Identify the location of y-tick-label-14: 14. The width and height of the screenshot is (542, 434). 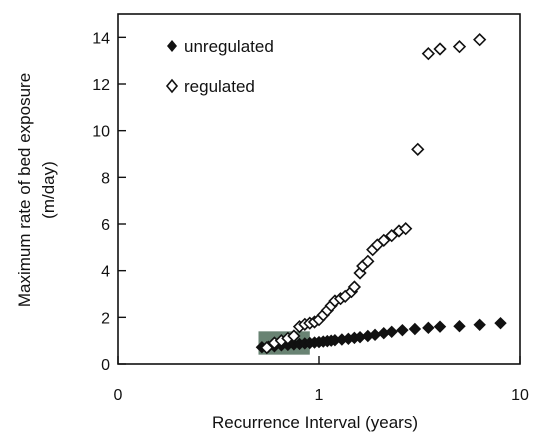
(101, 38).